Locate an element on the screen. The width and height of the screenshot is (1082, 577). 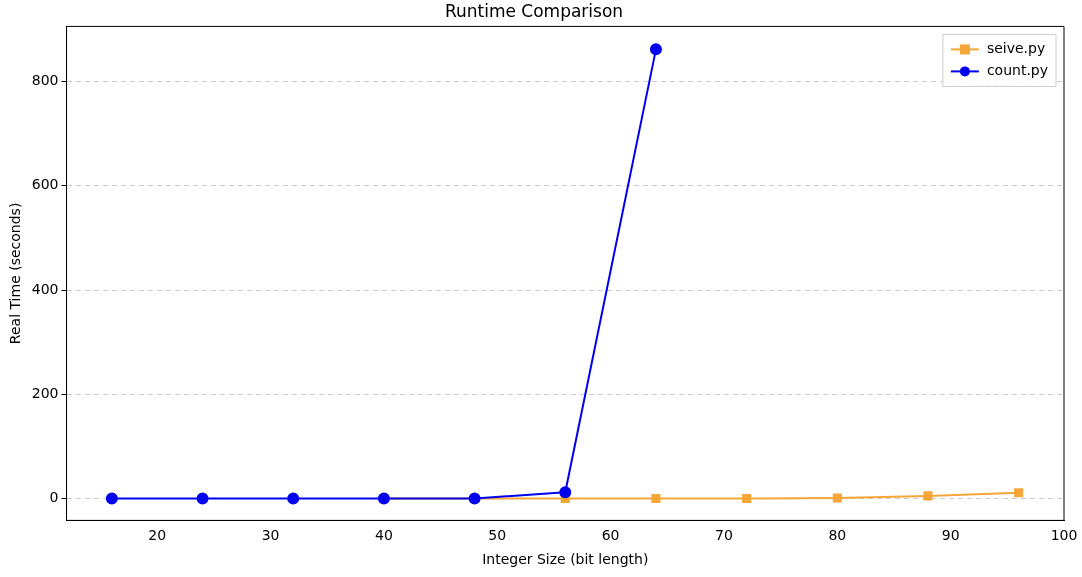
x-tick-label: 30 is located at coordinates (270, 535).